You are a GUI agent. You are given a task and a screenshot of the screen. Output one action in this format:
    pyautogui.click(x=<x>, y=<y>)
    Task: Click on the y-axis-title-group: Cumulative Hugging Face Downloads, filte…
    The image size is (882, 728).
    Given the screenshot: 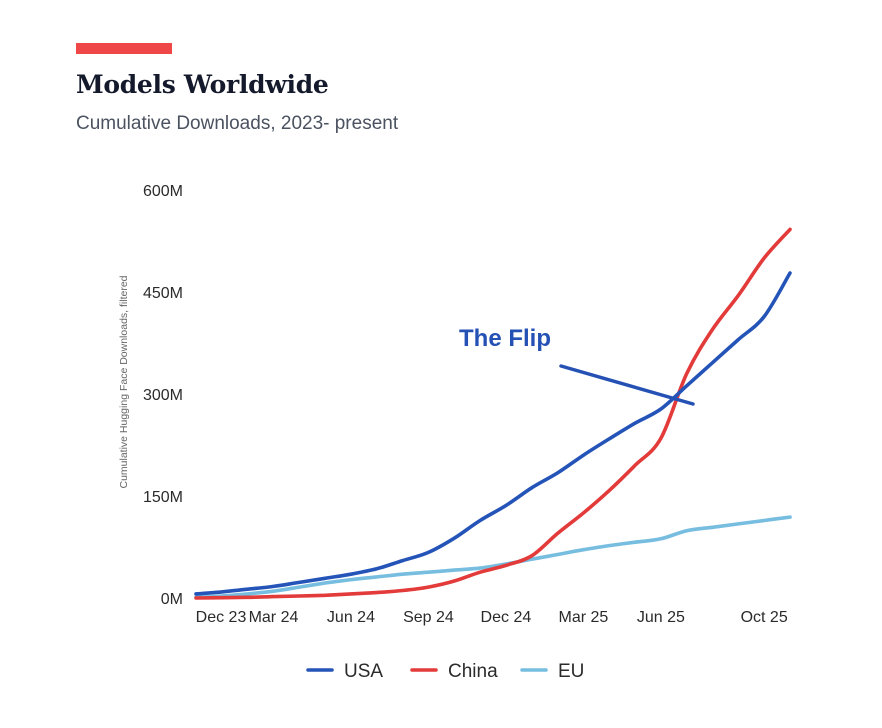 What is the action you would take?
    pyautogui.click(x=124, y=381)
    